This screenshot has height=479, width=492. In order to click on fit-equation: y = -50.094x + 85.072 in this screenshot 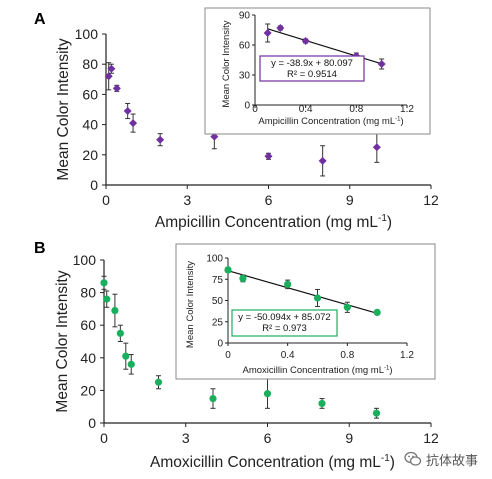, I will do `click(284, 317)`.